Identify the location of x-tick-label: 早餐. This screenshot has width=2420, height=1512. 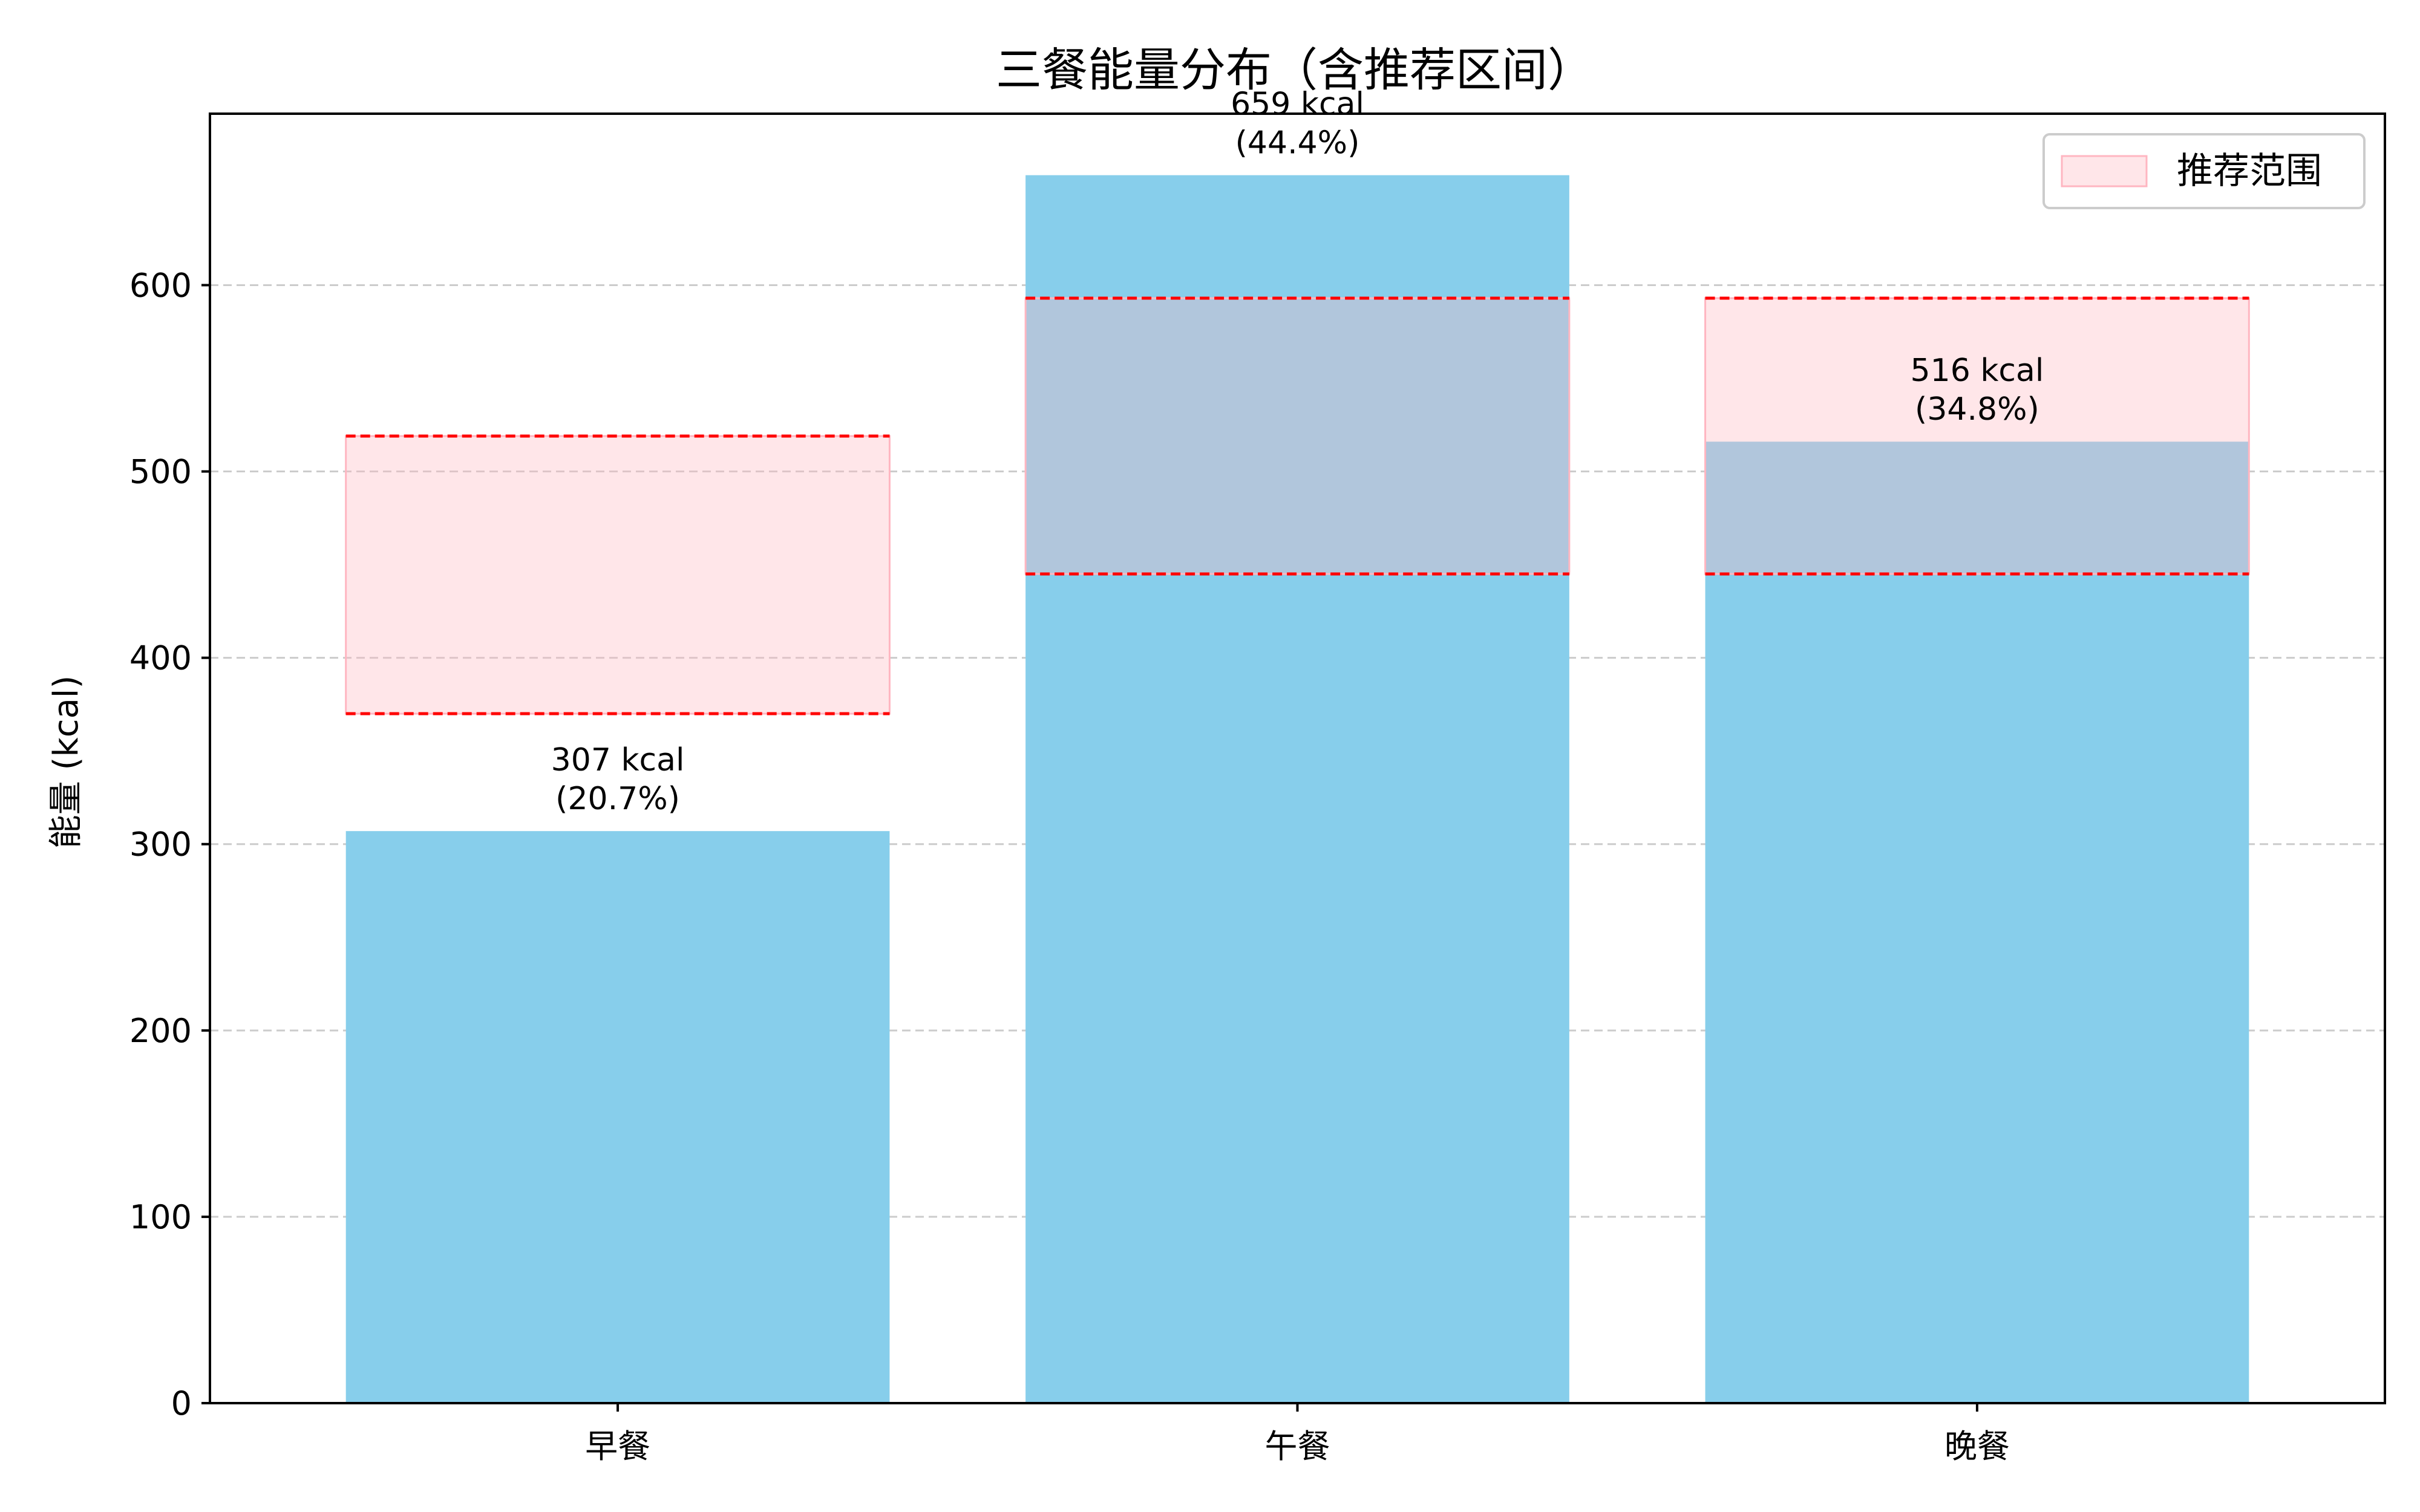
(617, 1446).